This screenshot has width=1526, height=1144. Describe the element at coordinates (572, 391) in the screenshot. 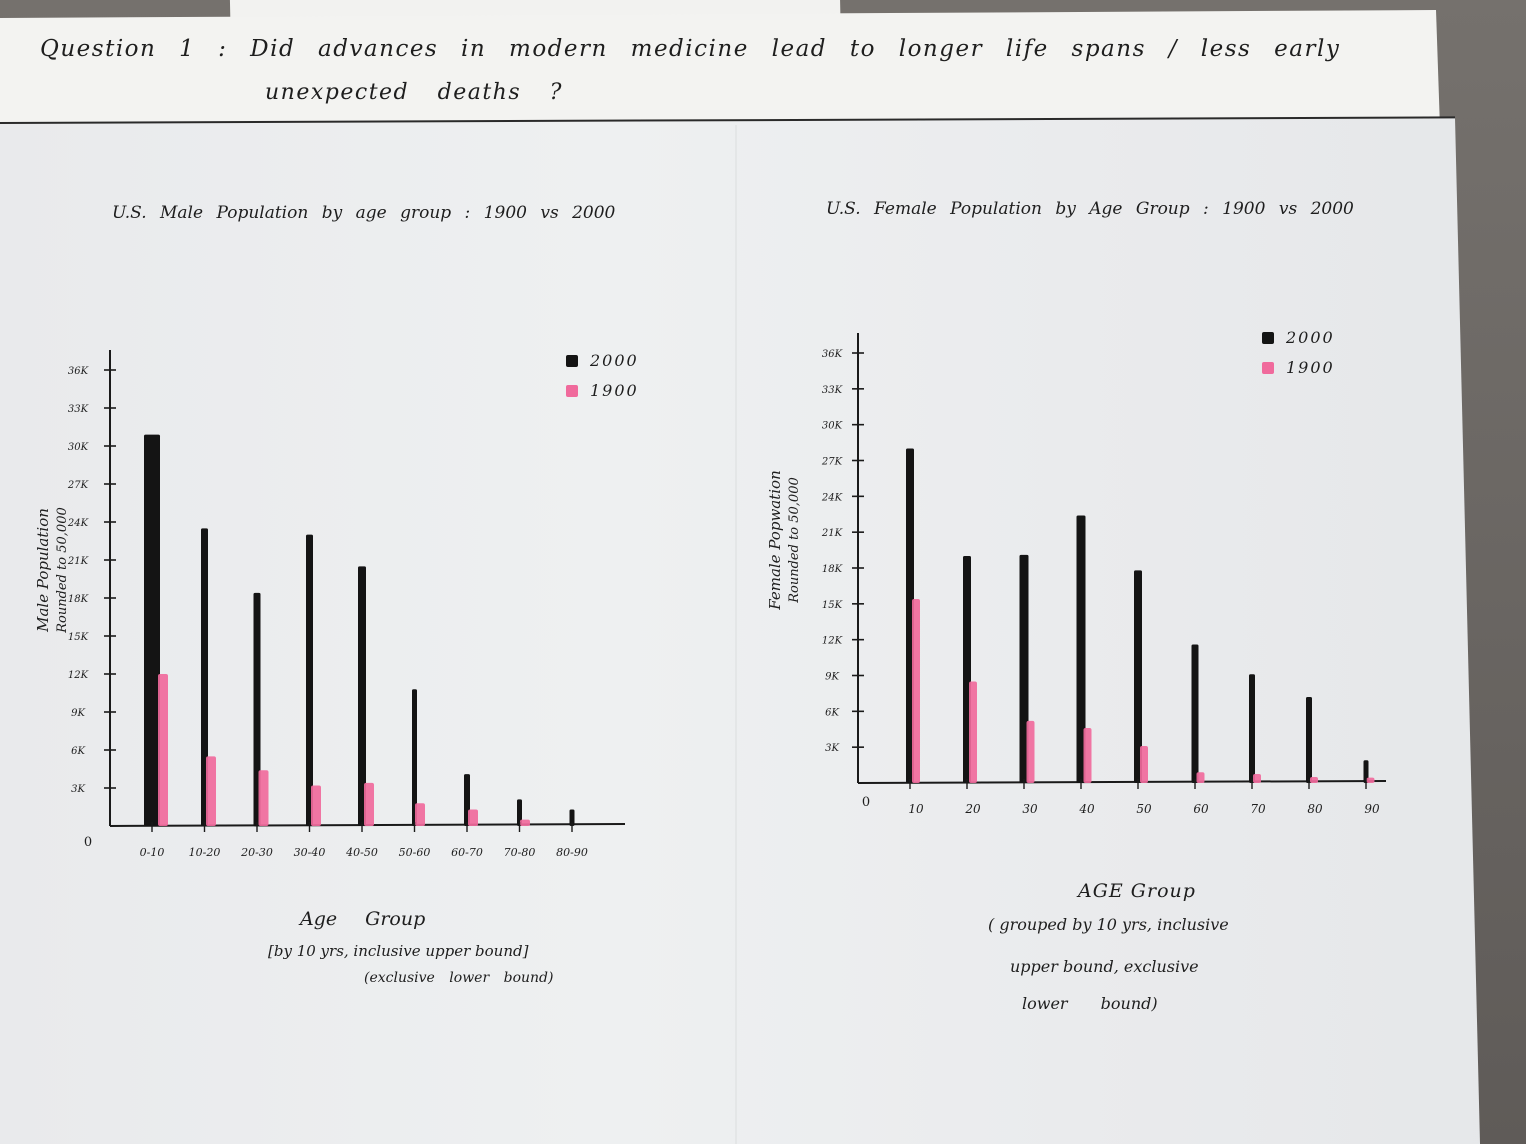

I see `male-legend-swatch-1900` at that location.